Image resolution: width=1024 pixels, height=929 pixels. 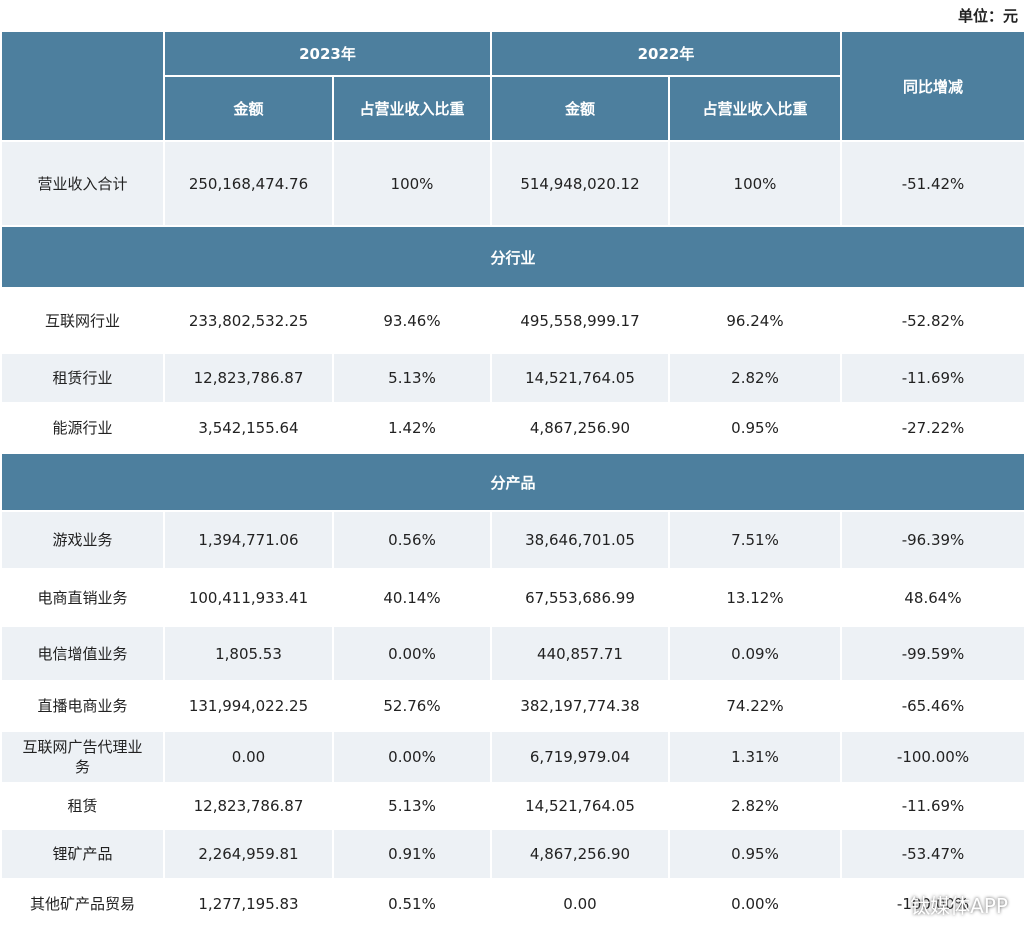 I want to click on cell-value: 2,264,959.81, so click(x=248, y=854).